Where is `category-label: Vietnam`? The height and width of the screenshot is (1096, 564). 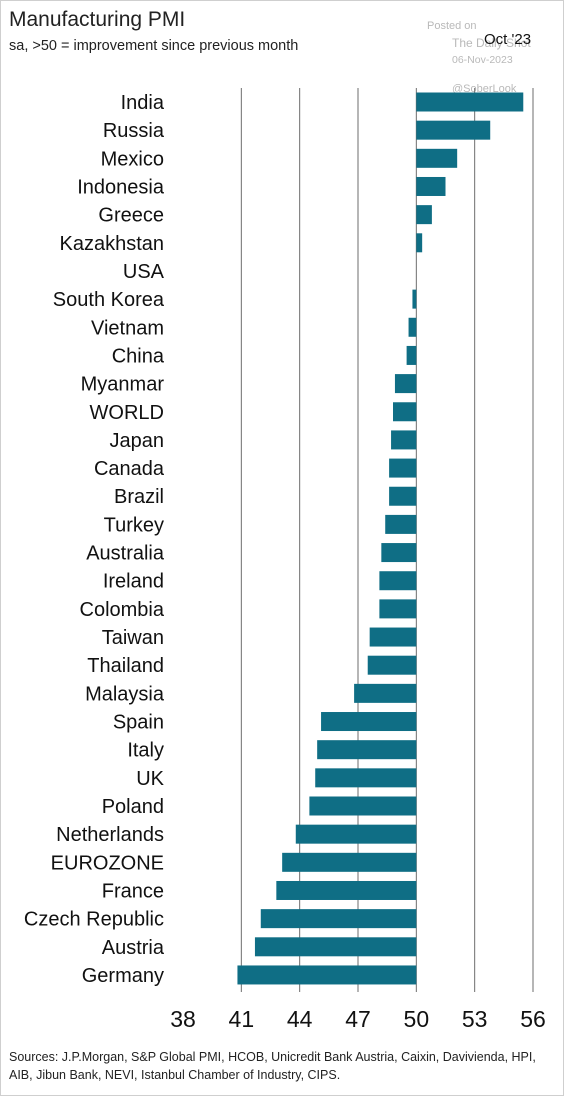 category-label: Vietnam is located at coordinates (127, 328).